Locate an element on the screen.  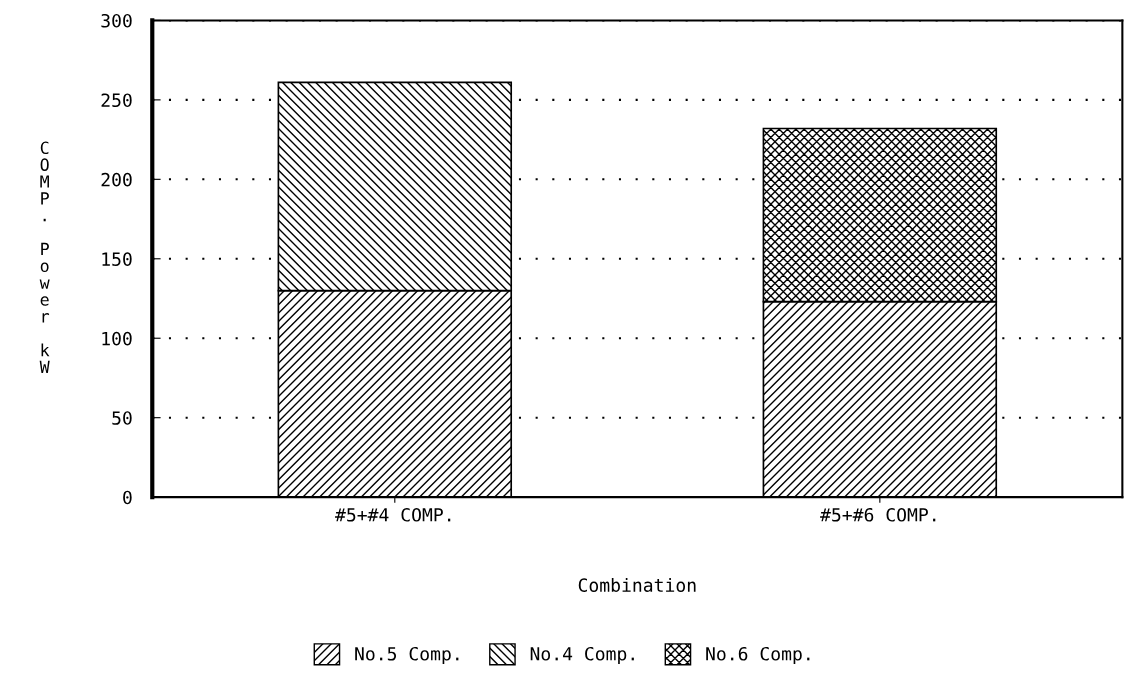
y-tick-label: 200 is located at coordinates (116, 179).